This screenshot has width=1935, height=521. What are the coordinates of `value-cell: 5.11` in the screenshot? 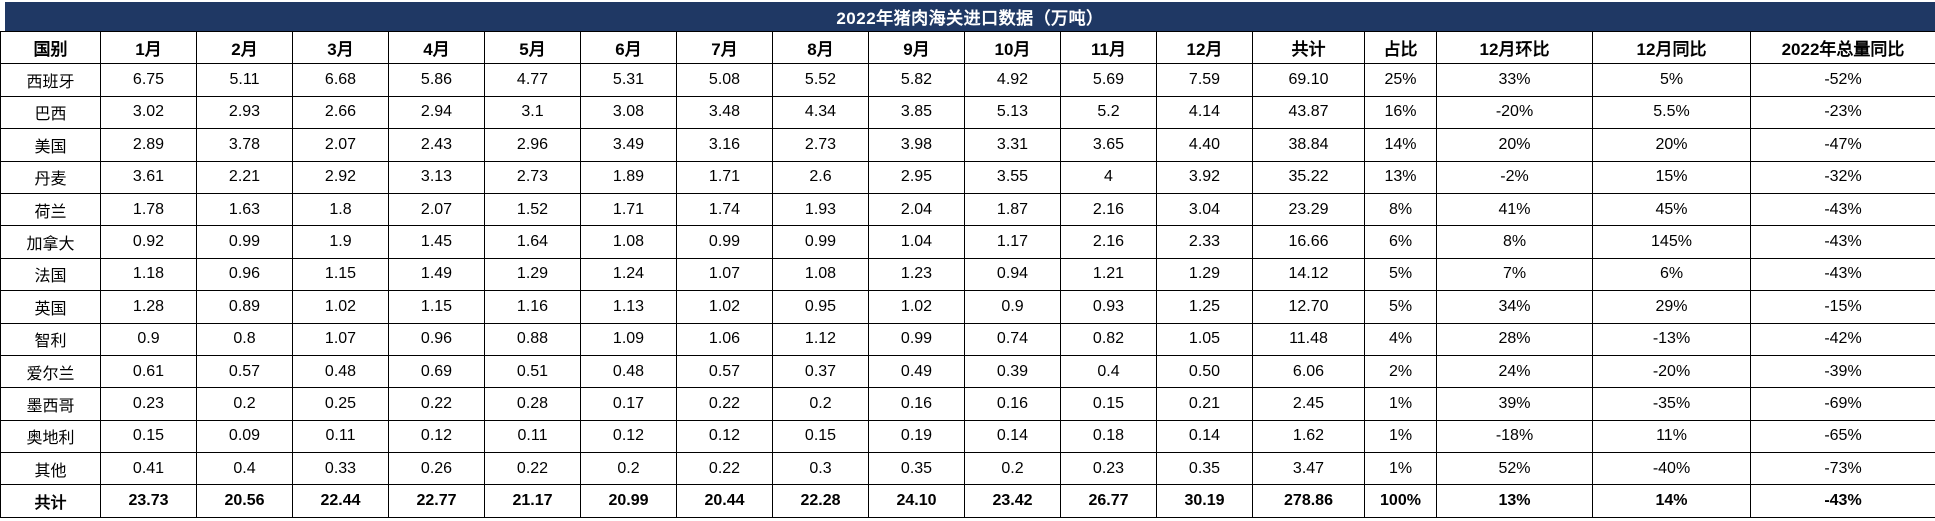 It's located at (245, 80).